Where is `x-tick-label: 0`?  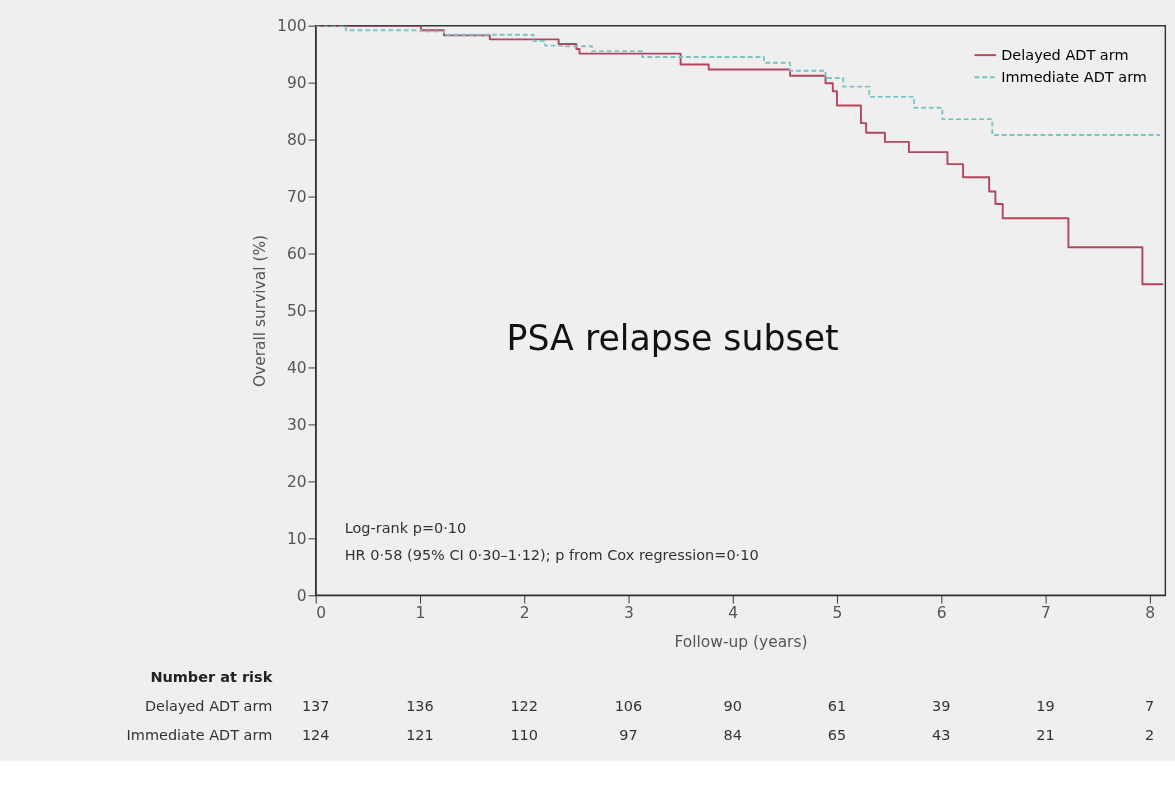 x-tick-label: 0 is located at coordinates (321, 613).